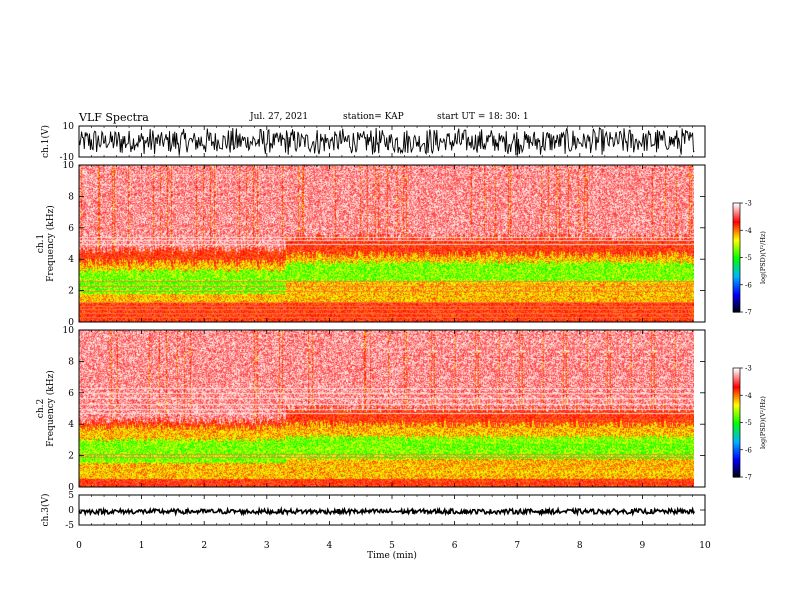  What do you see at coordinates (71, 394) in the screenshot?
I see `y-tick-label: 6` at bounding box center [71, 394].